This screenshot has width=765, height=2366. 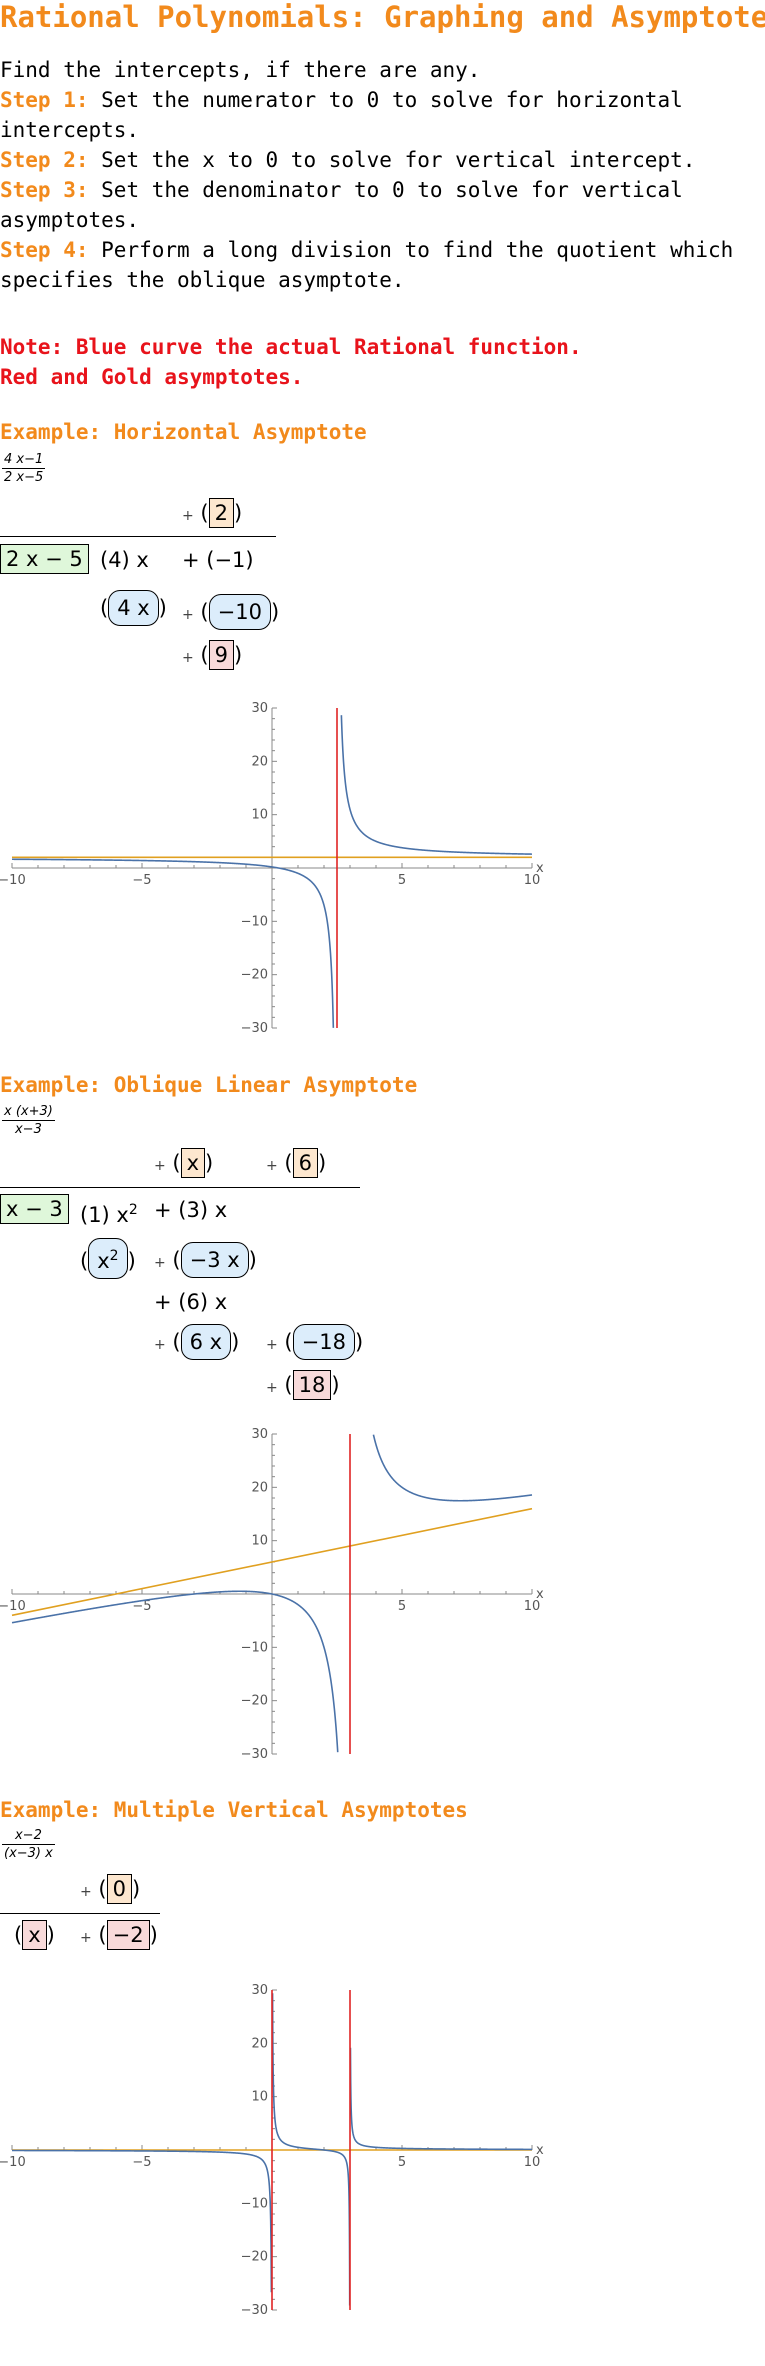 What do you see at coordinates (272, 1562) in the screenshot?
I see `asymptote-line` at bounding box center [272, 1562].